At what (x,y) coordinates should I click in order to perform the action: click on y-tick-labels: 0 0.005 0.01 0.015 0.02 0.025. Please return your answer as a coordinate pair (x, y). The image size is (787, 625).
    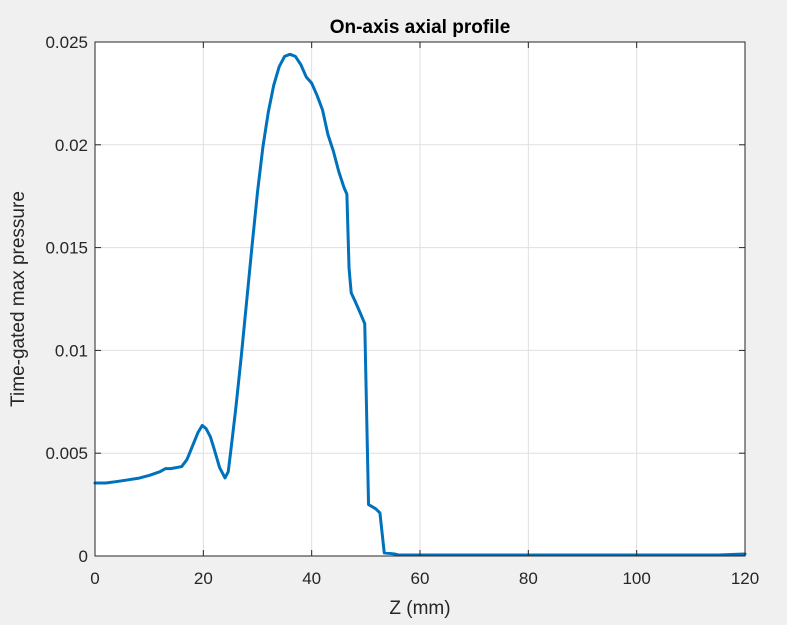
    Looking at the image, I should click on (66, 299).